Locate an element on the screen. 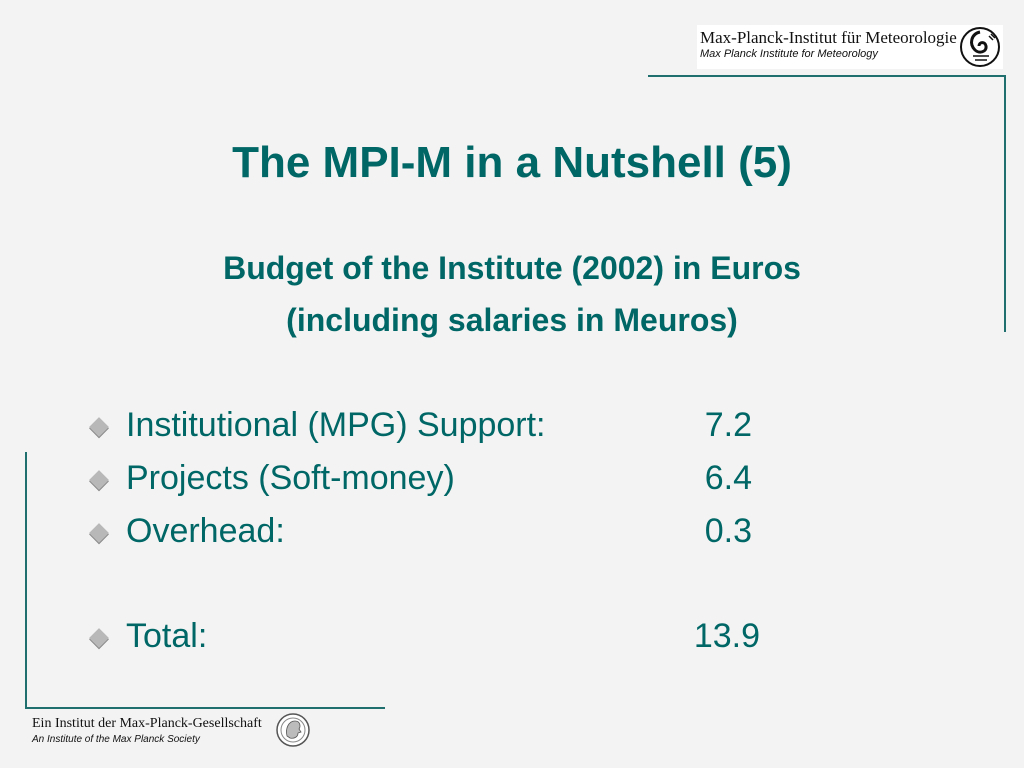 The width and height of the screenshot is (1024, 768). budget-item-label: Projects (Soft-money) is located at coordinates (290, 478).